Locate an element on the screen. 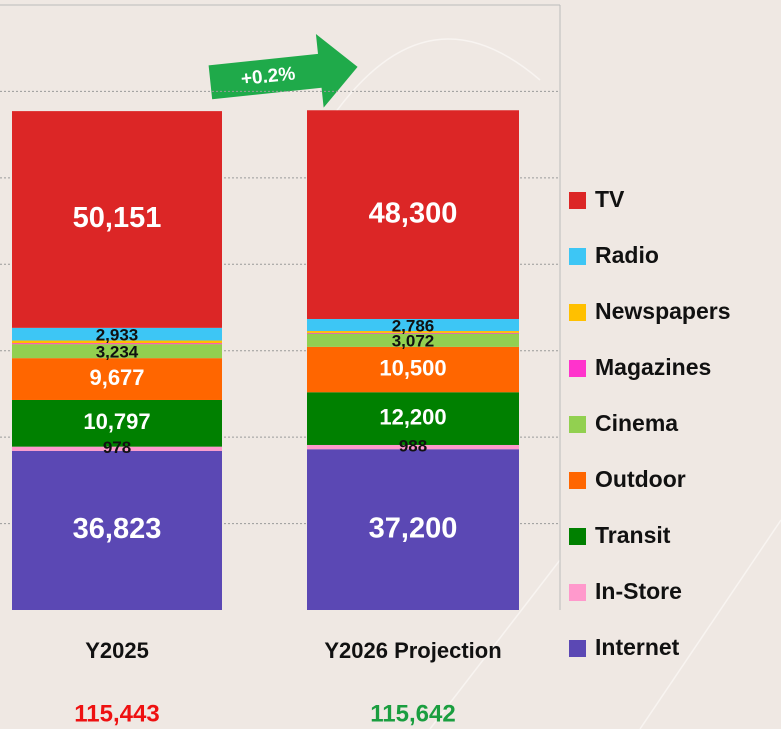 This screenshot has width=781, height=729. data-label: 10,797 is located at coordinates (116, 421).